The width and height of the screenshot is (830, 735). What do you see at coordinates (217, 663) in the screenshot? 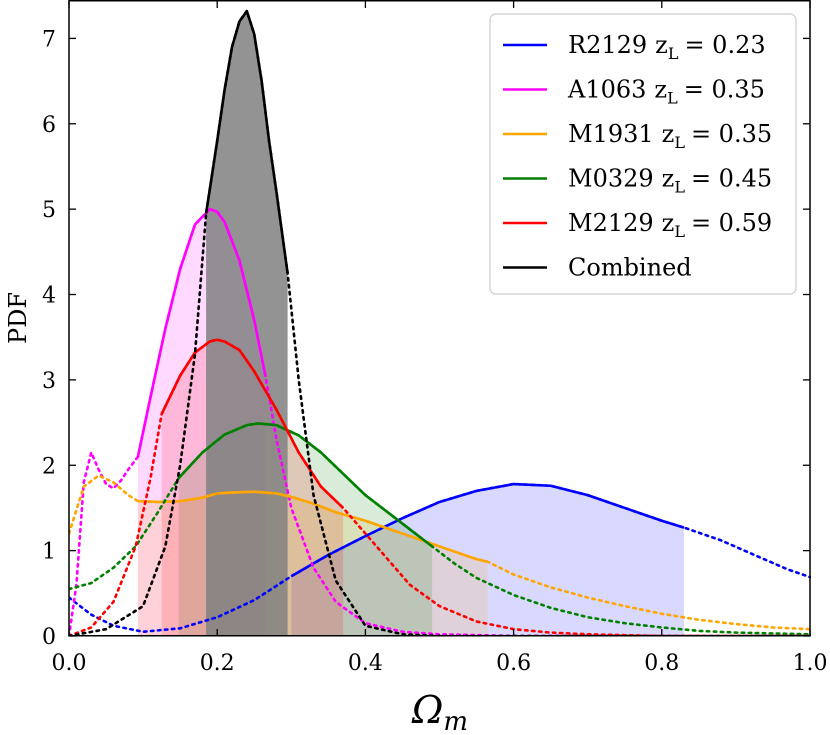
I see `x-tick-label: 0.2` at bounding box center [217, 663].